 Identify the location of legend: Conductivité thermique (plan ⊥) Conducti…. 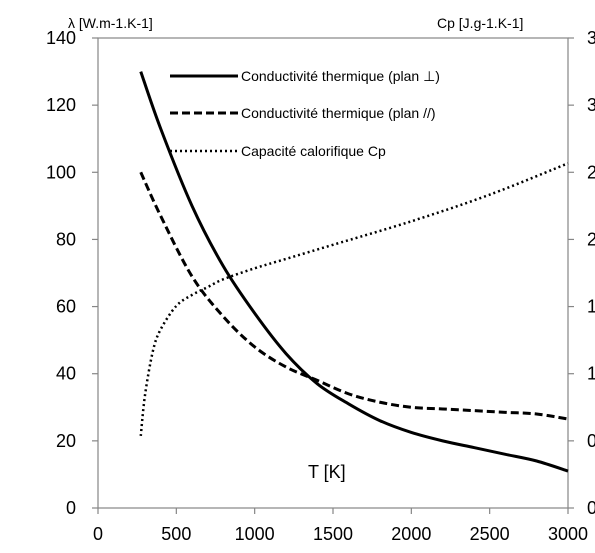
(305, 113).